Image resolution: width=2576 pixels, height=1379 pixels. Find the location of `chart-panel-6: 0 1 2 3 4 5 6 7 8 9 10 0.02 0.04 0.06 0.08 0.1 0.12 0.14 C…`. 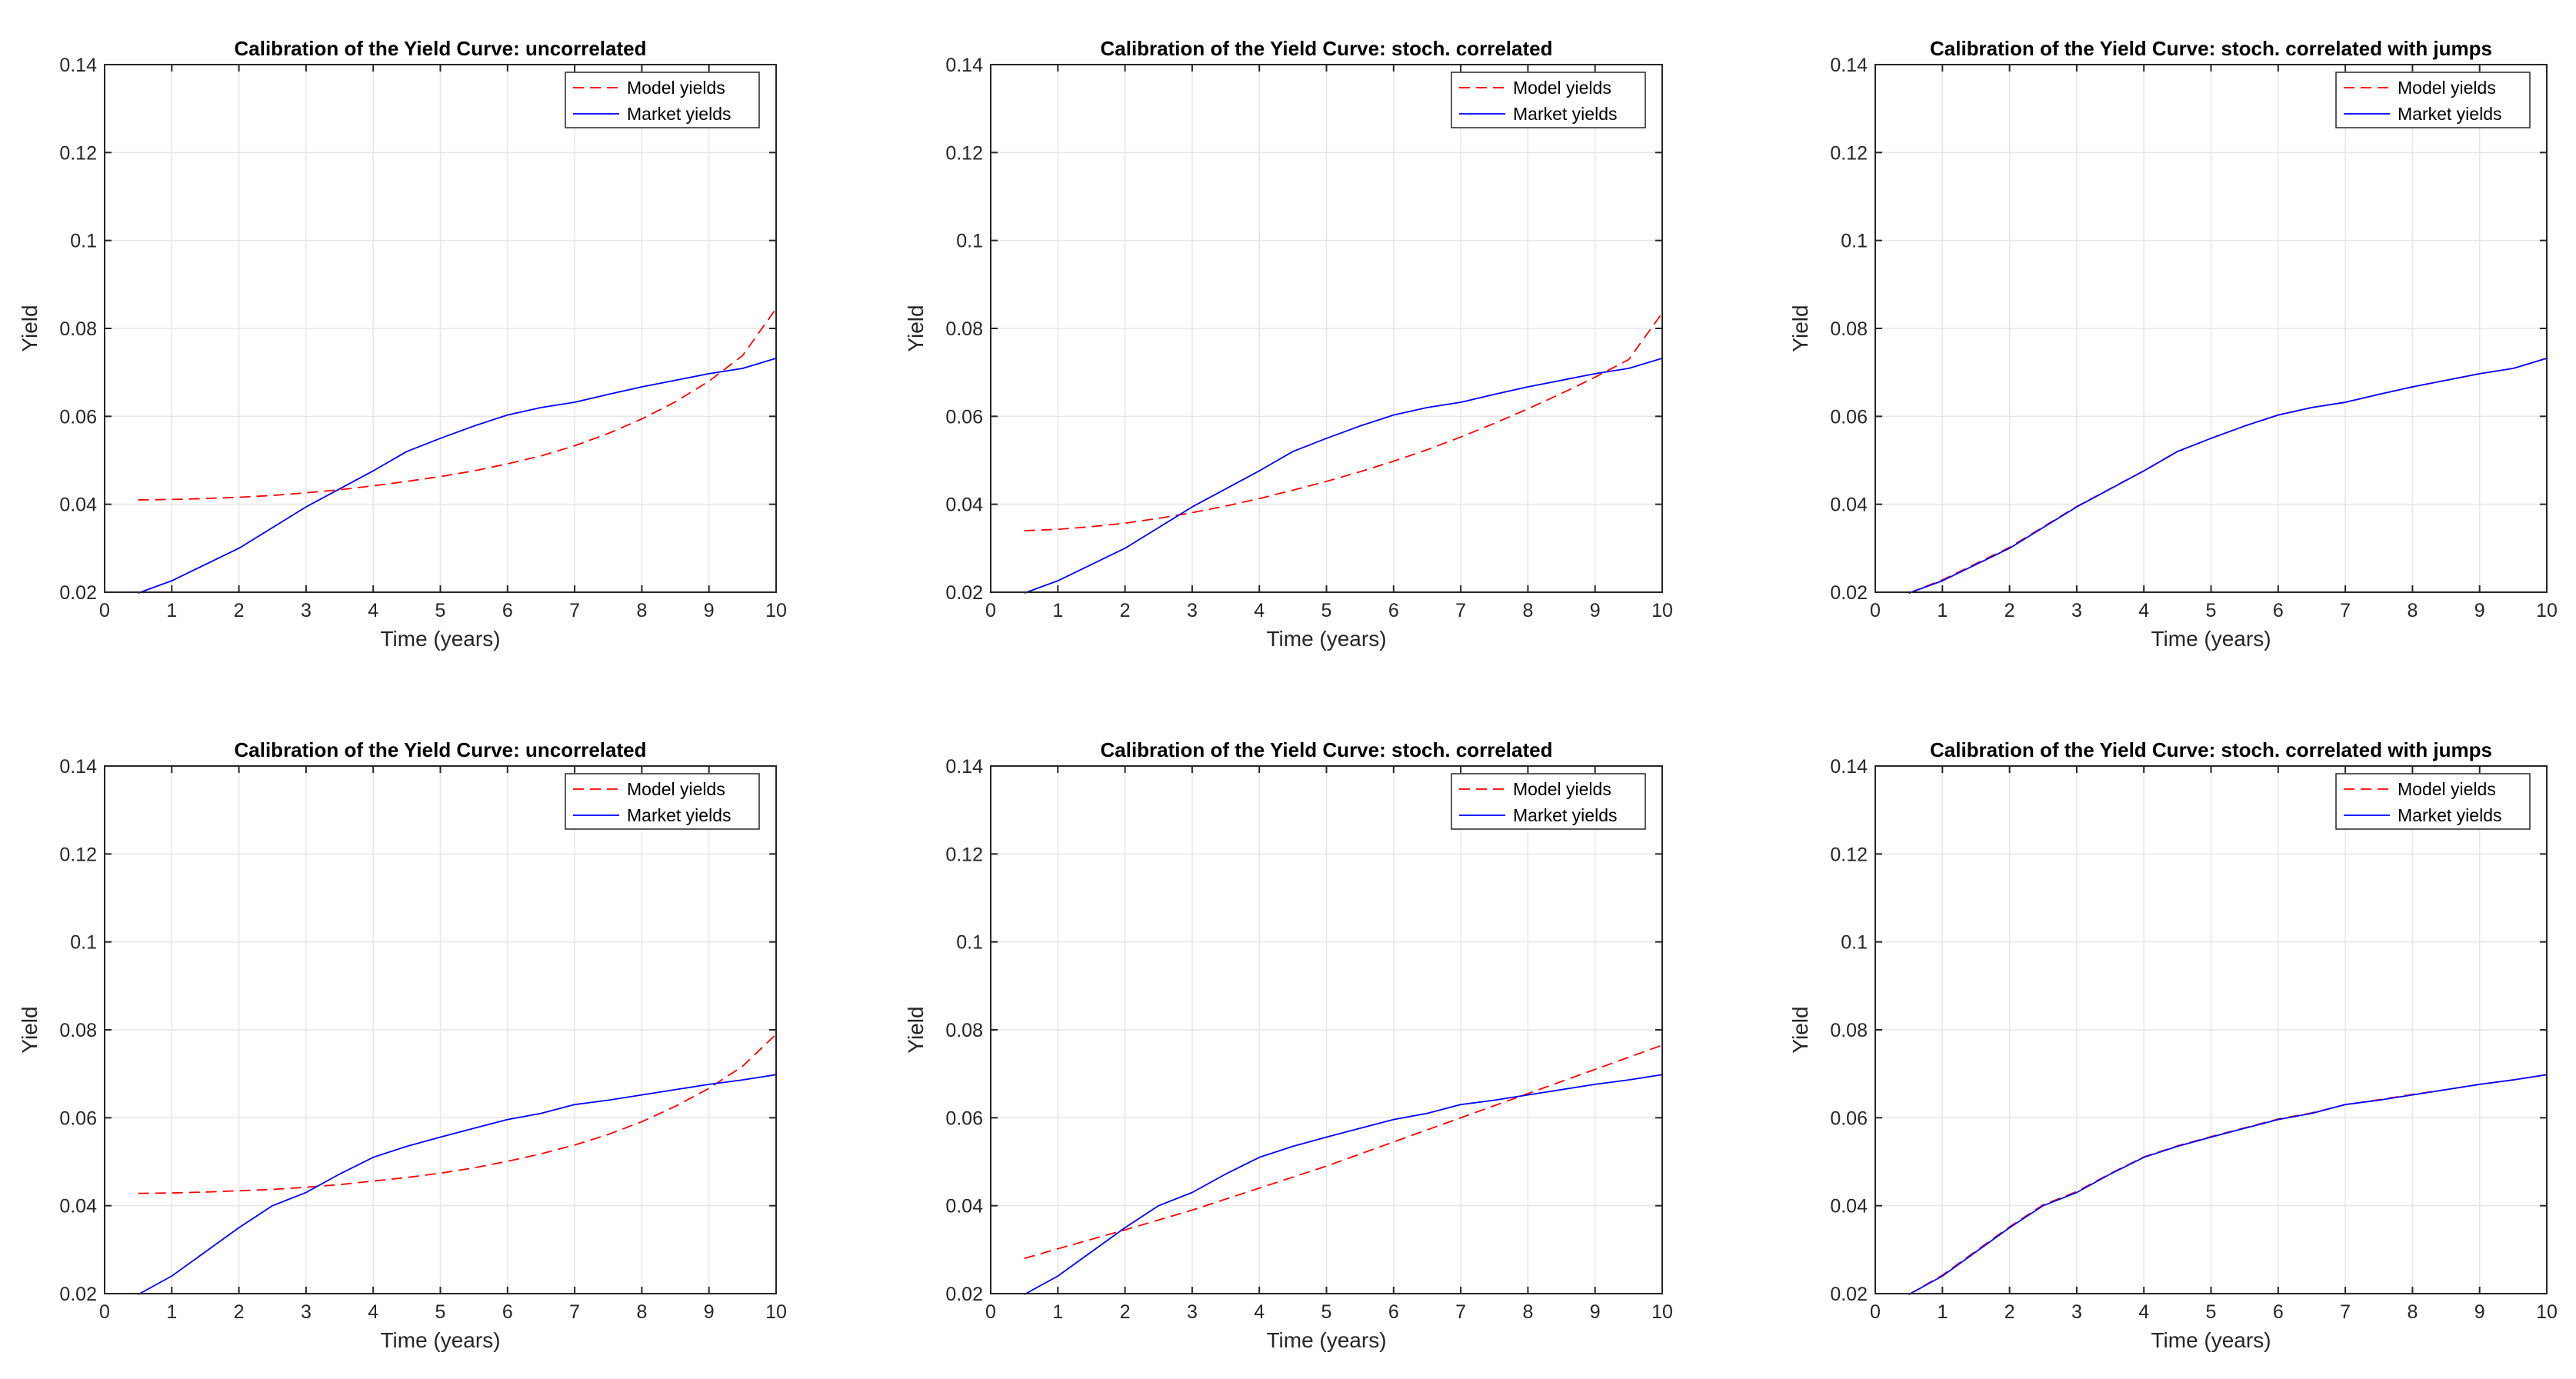

chart-panel-6: 0 1 2 3 4 5 6 7 8 9 10 0.02 0.04 0.06 0.08 0.1 0.12 0.14 C… is located at coordinates (2173, 1045).